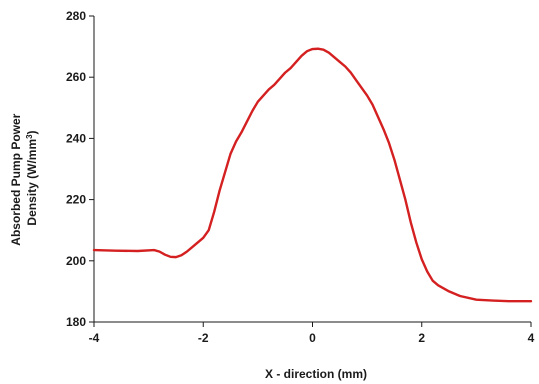 The height and width of the screenshot is (384, 539). Describe the element at coordinates (76, 200) in the screenshot. I see `y-tick-label-220: 220` at that location.